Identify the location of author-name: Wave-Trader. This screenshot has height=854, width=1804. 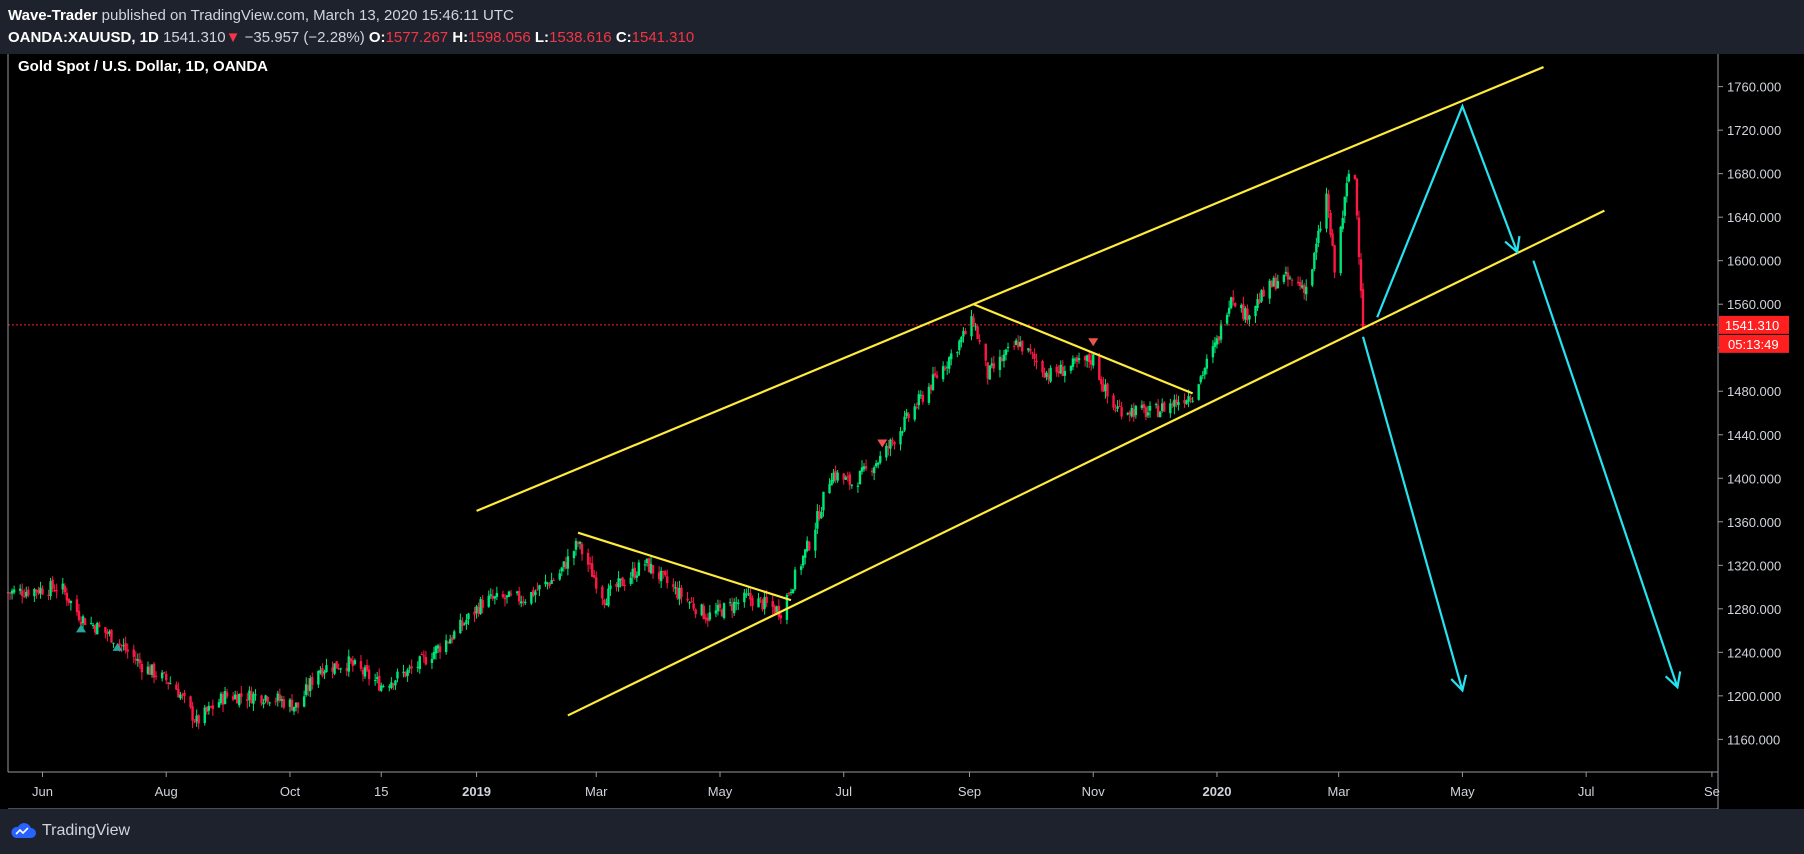
(53, 15).